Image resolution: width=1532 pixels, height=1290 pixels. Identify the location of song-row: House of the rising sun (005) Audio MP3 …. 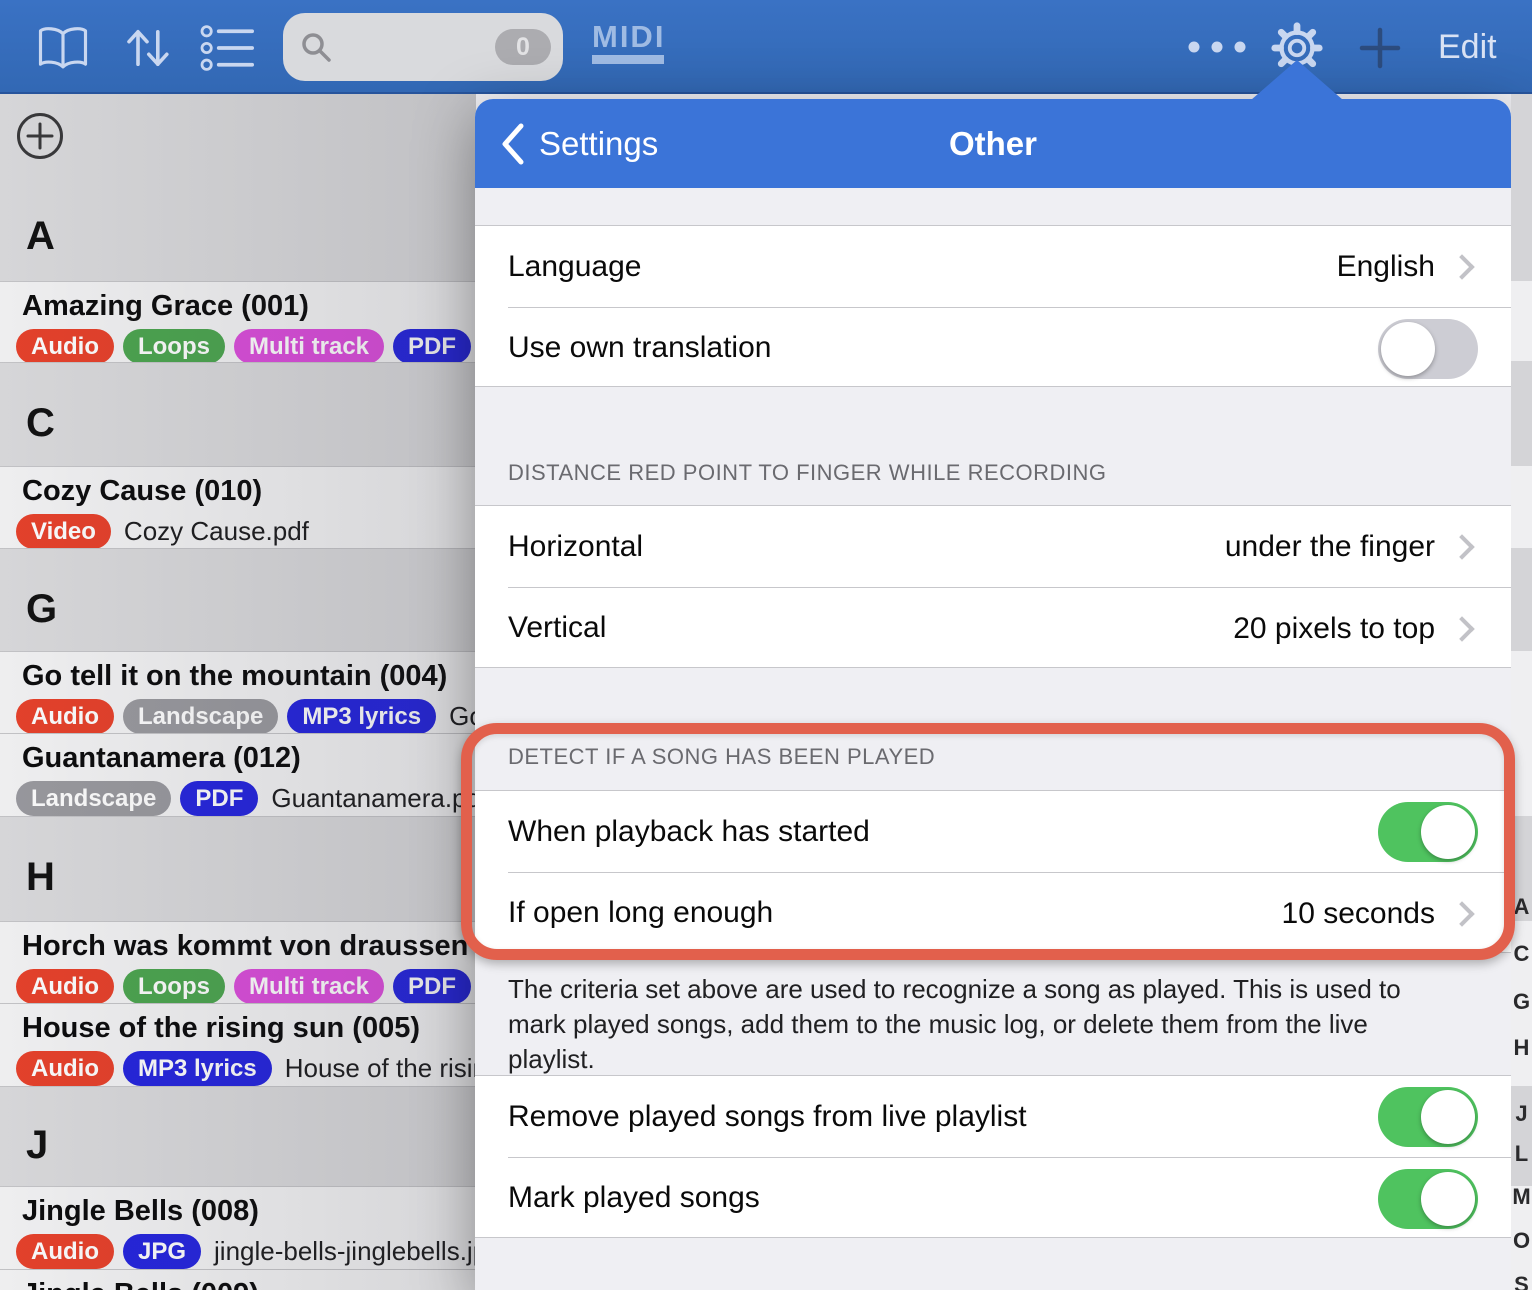
(238, 1044).